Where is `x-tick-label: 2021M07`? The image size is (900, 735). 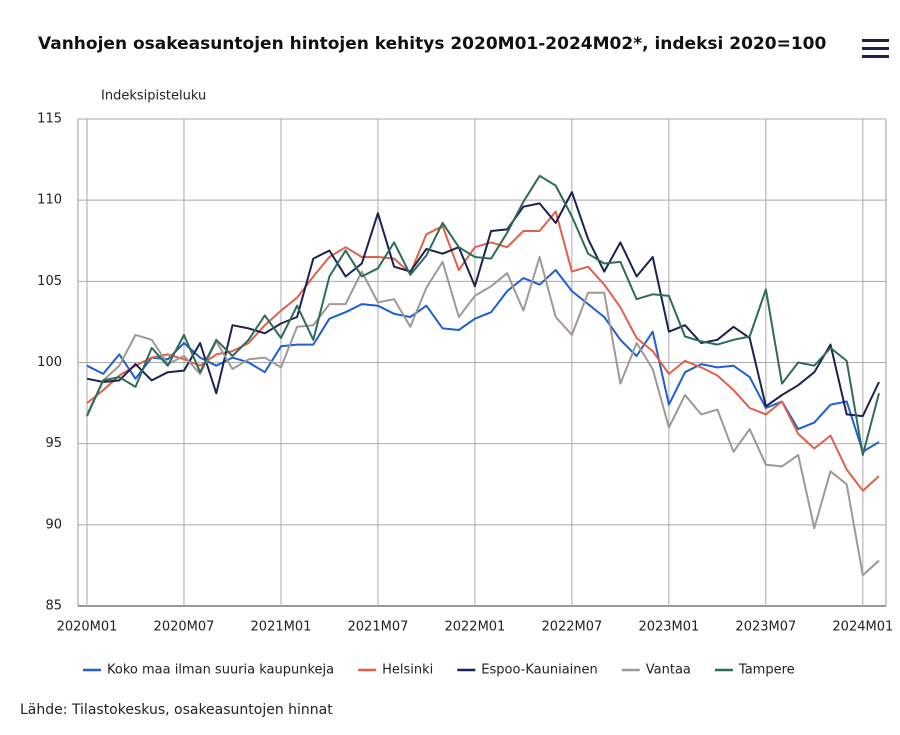 x-tick-label: 2021M07 is located at coordinates (378, 627).